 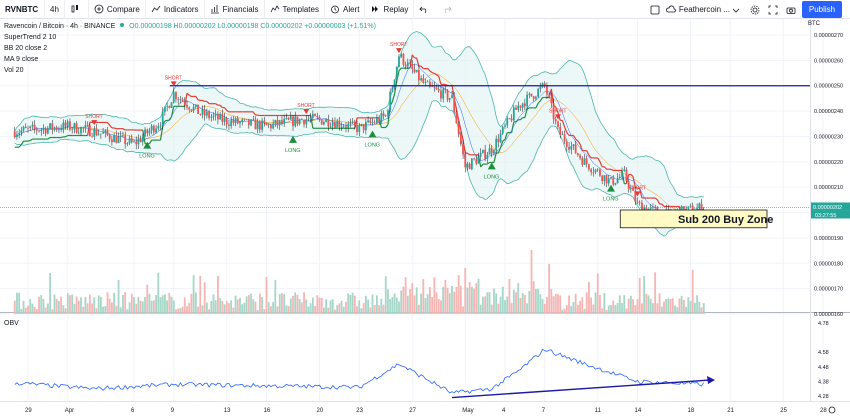 What do you see at coordinates (55, 9) in the screenshot?
I see `interval-button: 4h` at bounding box center [55, 9].